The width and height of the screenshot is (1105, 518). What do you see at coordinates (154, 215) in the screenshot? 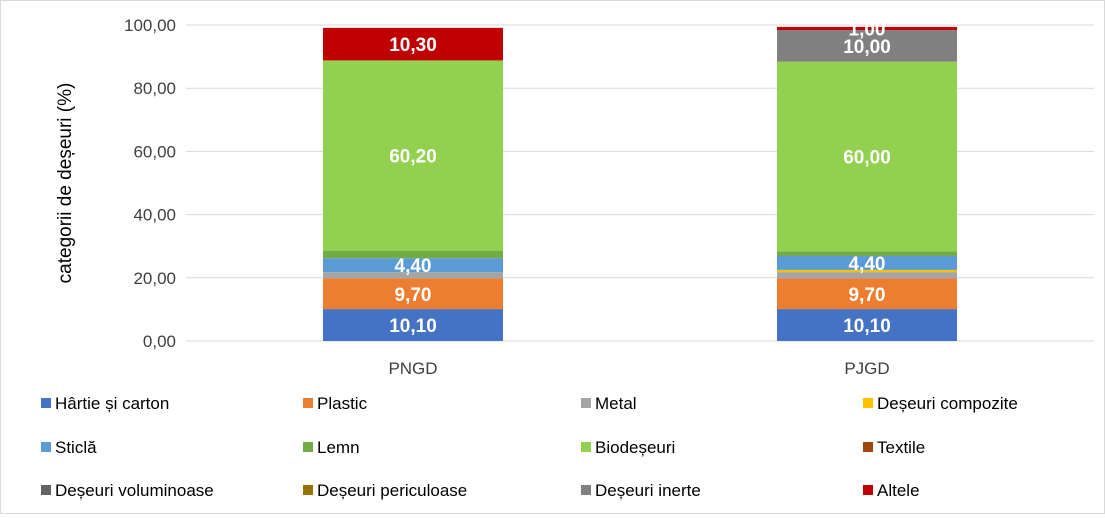
I see `y-tick-label: 40,00` at bounding box center [154, 215].